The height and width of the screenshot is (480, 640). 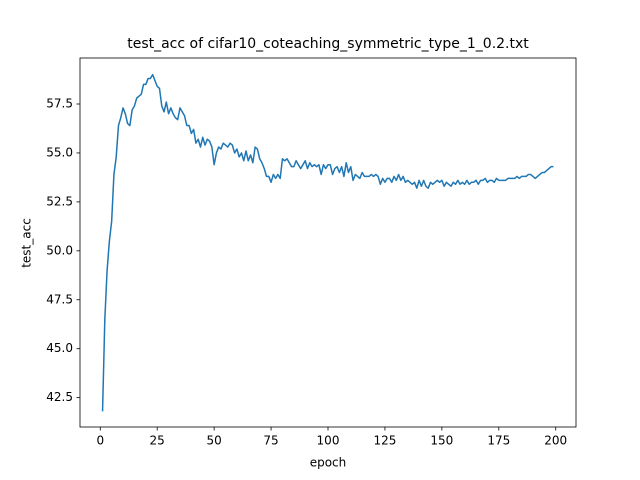 I want to click on x-tick-label: 100, so click(x=328, y=441).